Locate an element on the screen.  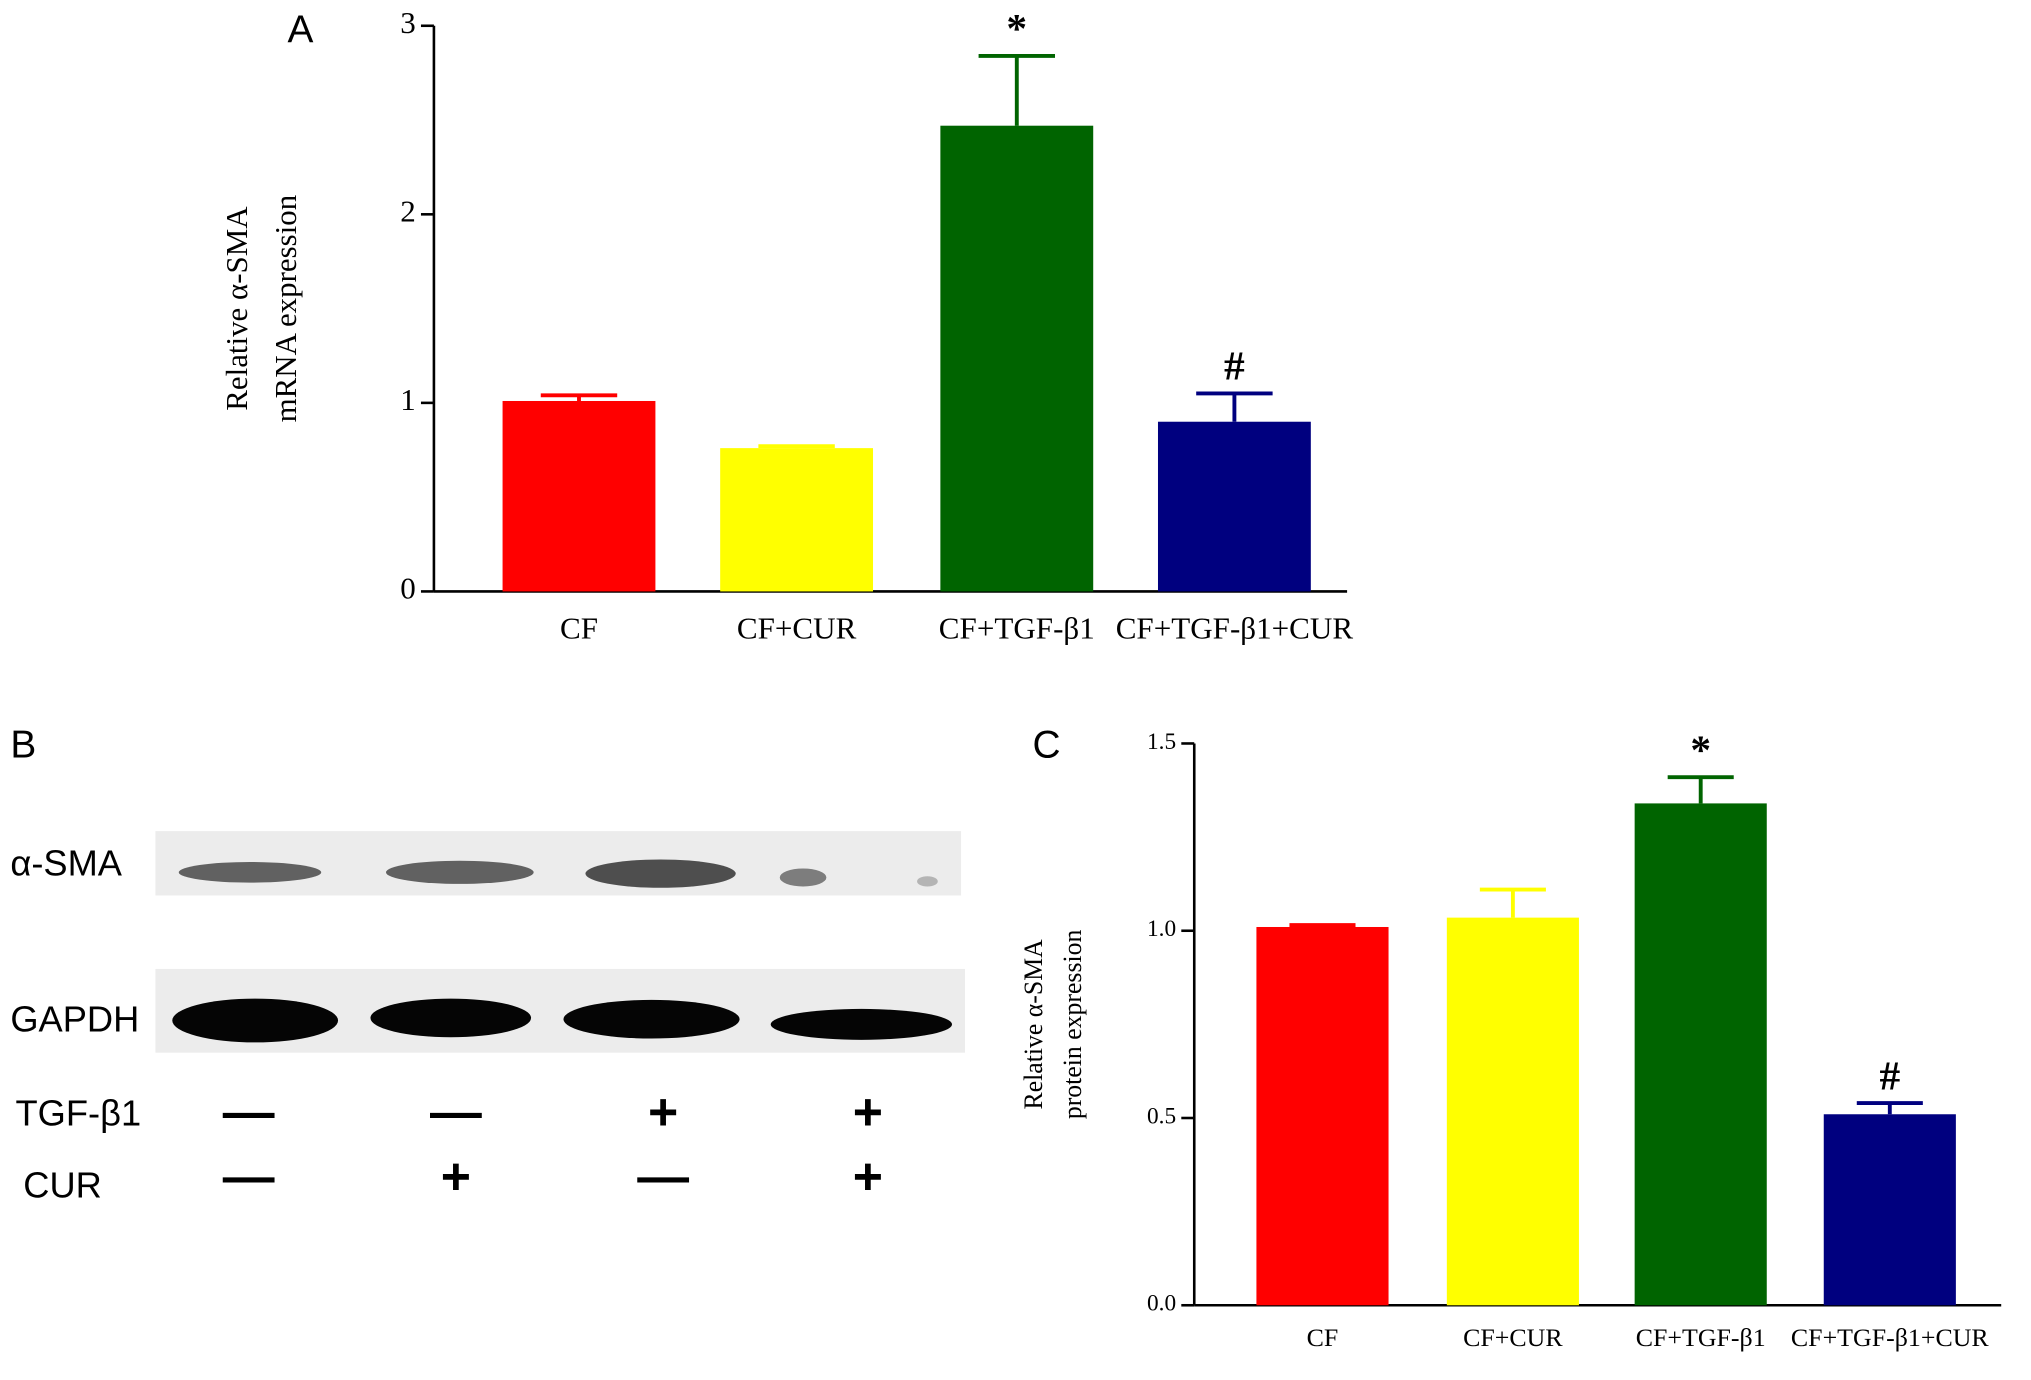
y-axis-label: mRNA expression is located at coordinates (285, 308).